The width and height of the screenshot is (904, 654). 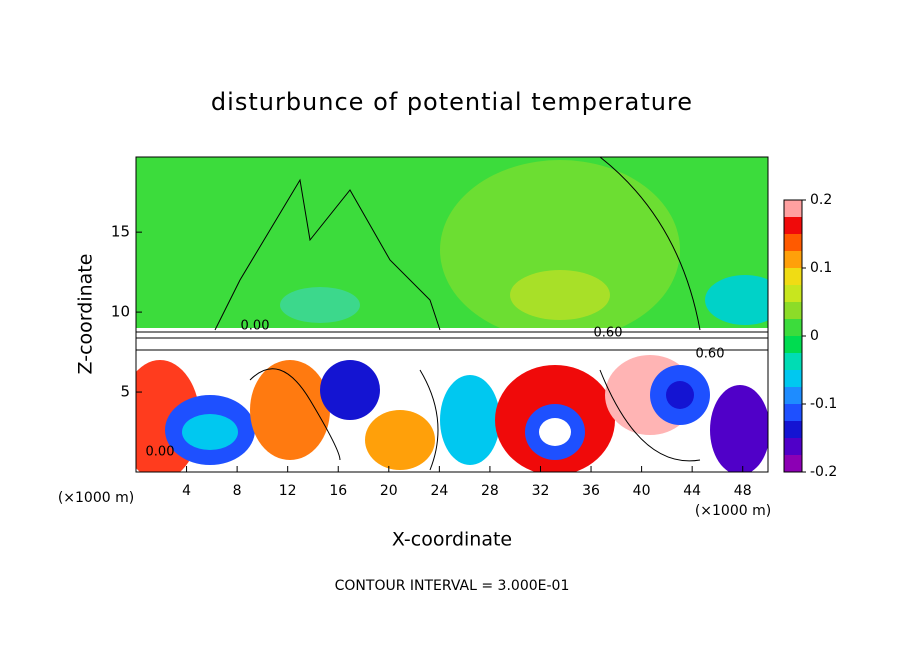 What do you see at coordinates (743, 491) in the screenshot?
I see `x-tick-label: 48` at bounding box center [743, 491].